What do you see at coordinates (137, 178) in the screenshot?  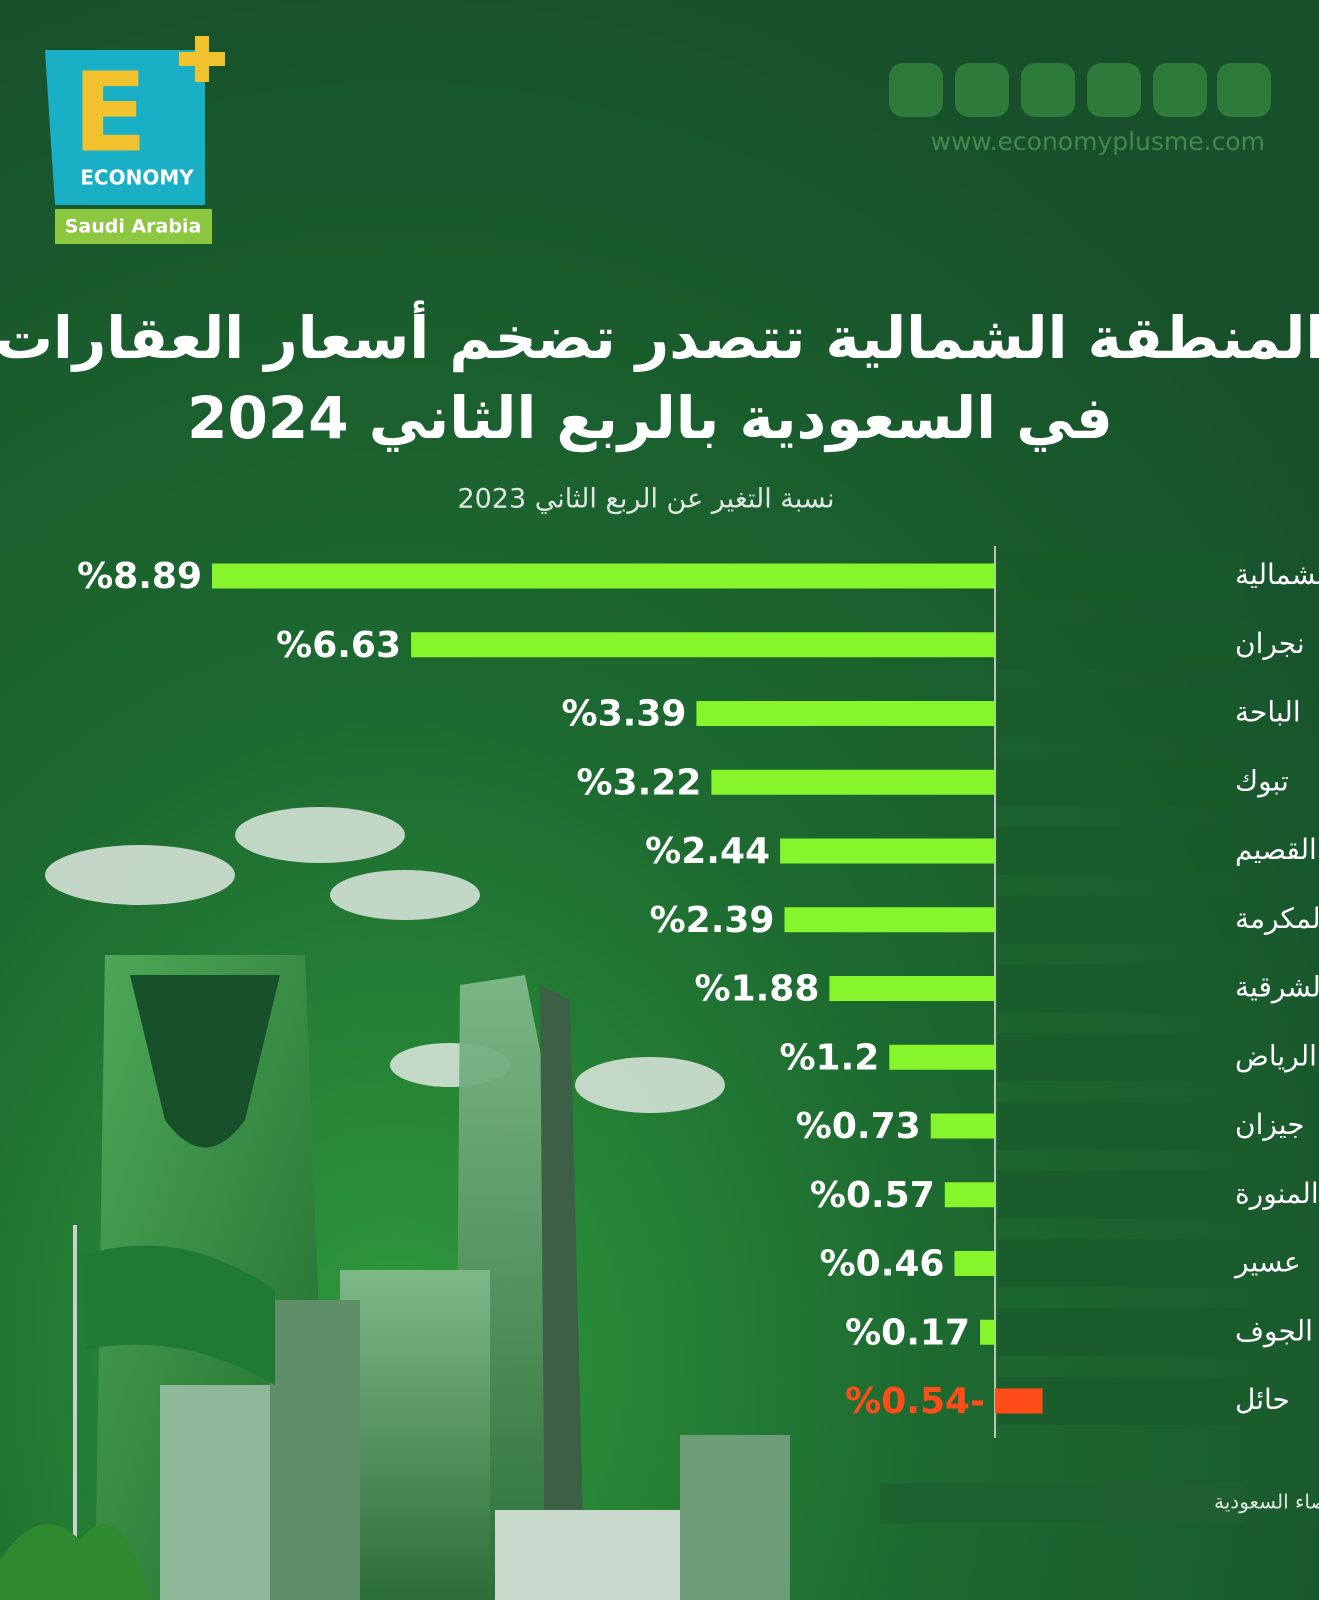 I see `logo-word: ECONOMY` at bounding box center [137, 178].